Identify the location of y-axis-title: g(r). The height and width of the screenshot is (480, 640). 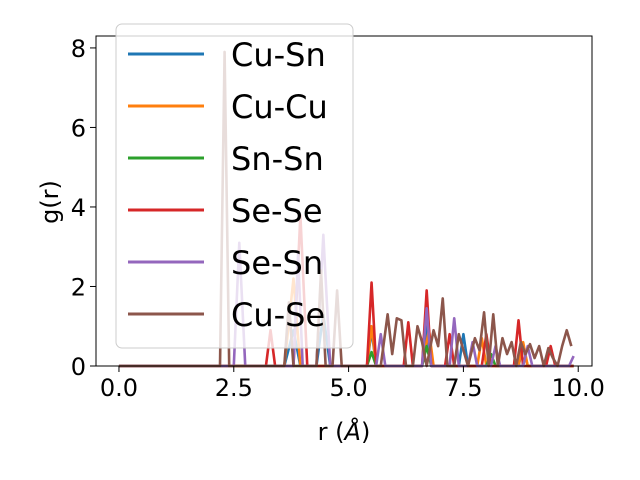
(50, 202).